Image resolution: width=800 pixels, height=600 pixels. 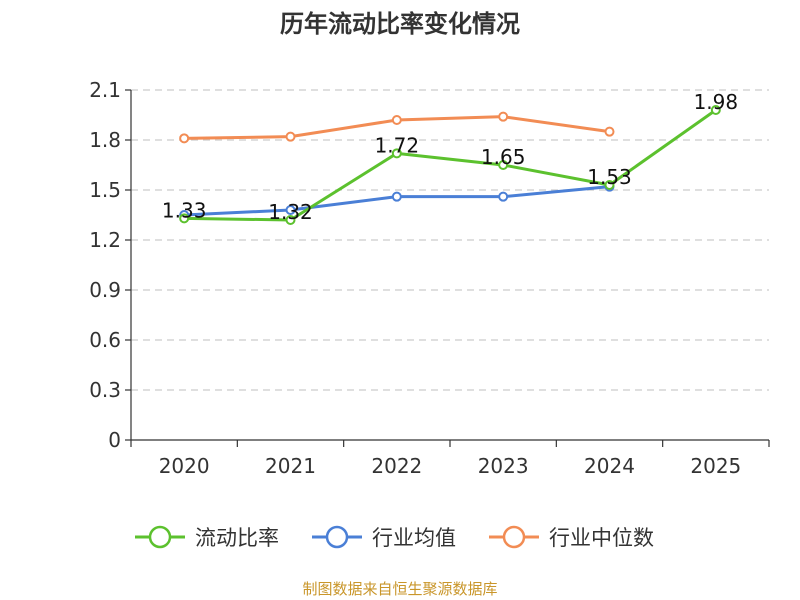 What do you see at coordinates (184, 210) in the screenshot?
I see `data-label: 1.33` at bounding box center [184, 210].